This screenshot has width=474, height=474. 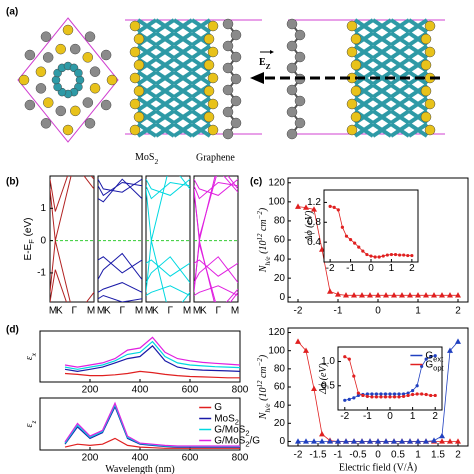 What do you see at coordinates (309, 226) in the screenshot?
I see `y-axis-label: Δϕ (eV)` at bounding box center [309, 226].